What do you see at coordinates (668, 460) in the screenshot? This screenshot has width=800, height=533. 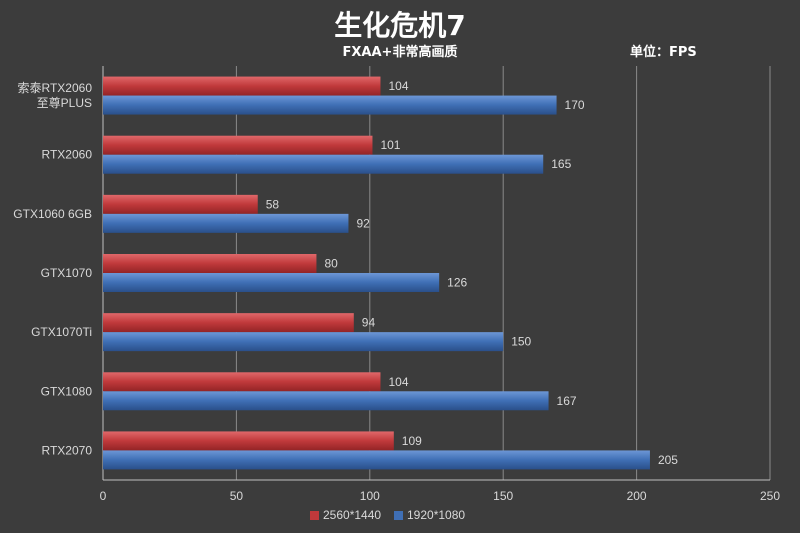 I see `data-label: 205` at bounding box center [668, 460].